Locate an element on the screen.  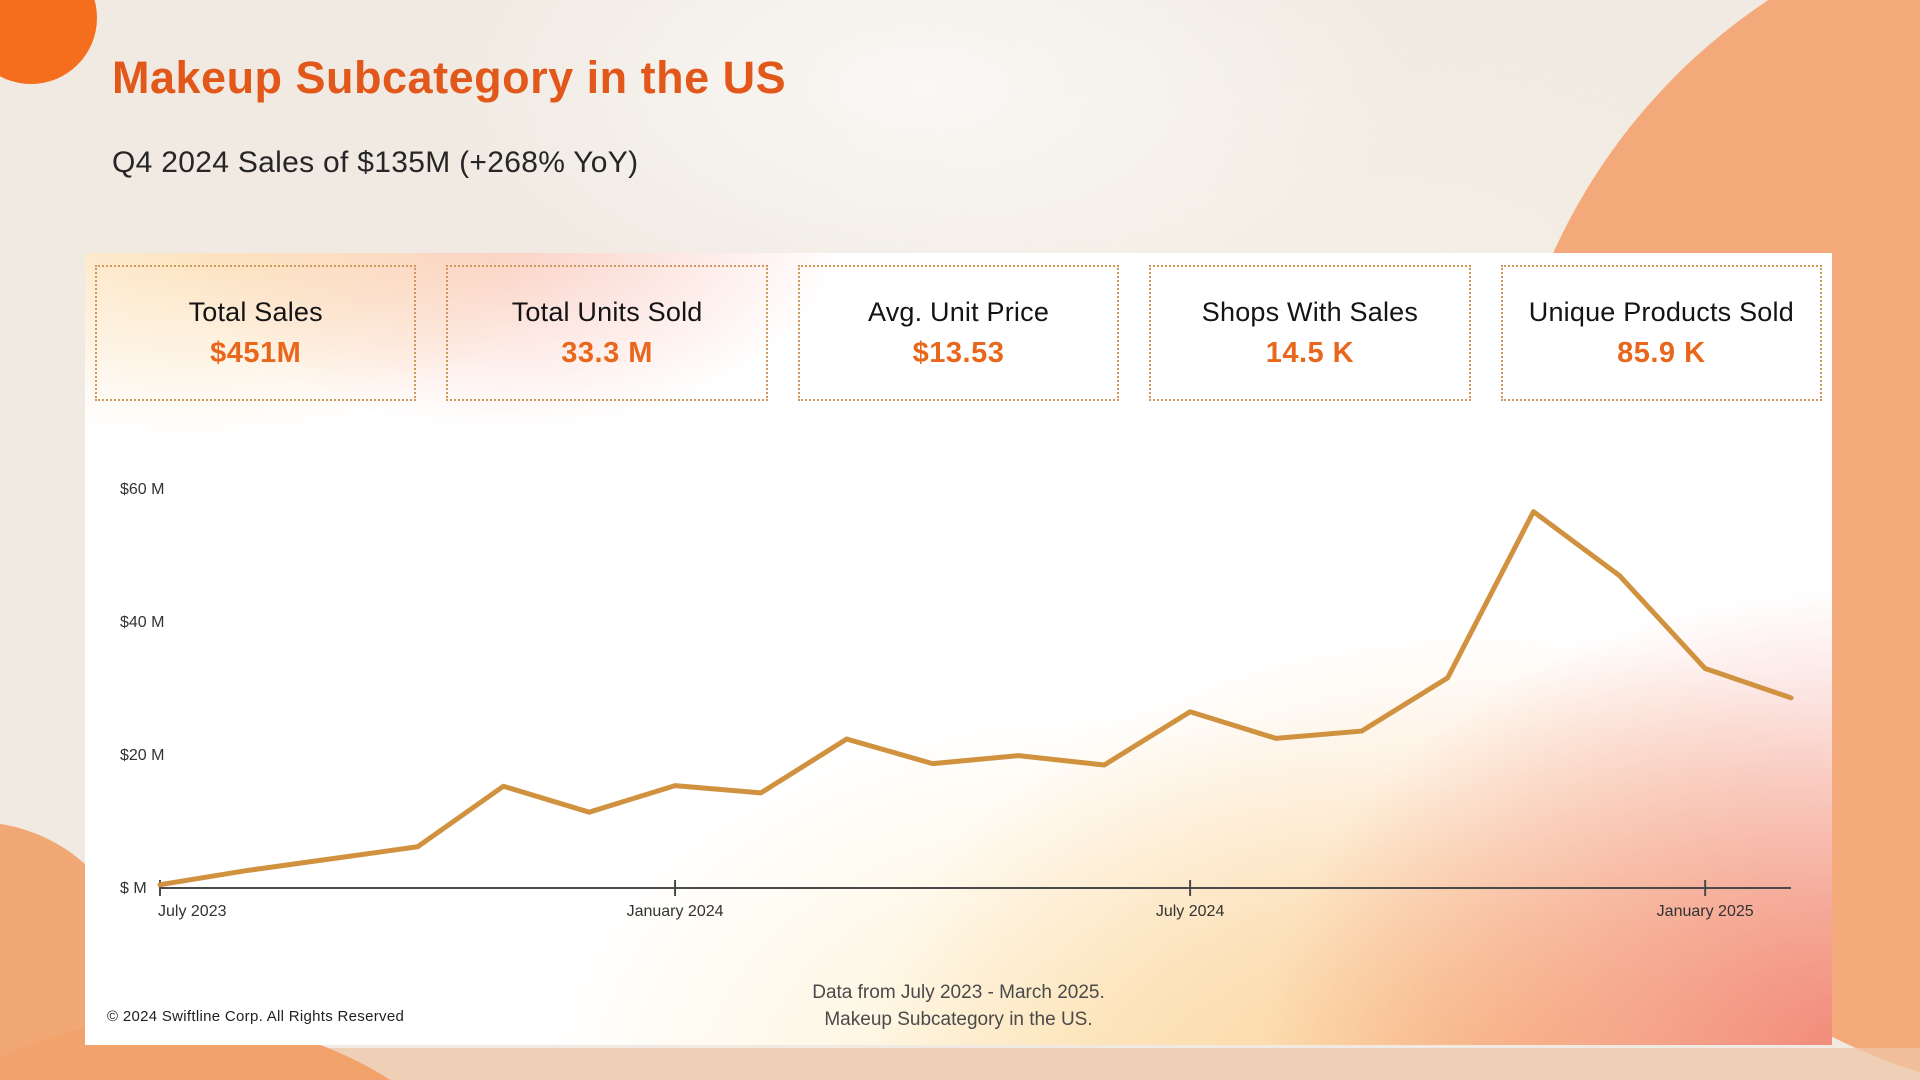
kpi-value: 14.5 K is located at coordinates (1310, 352).